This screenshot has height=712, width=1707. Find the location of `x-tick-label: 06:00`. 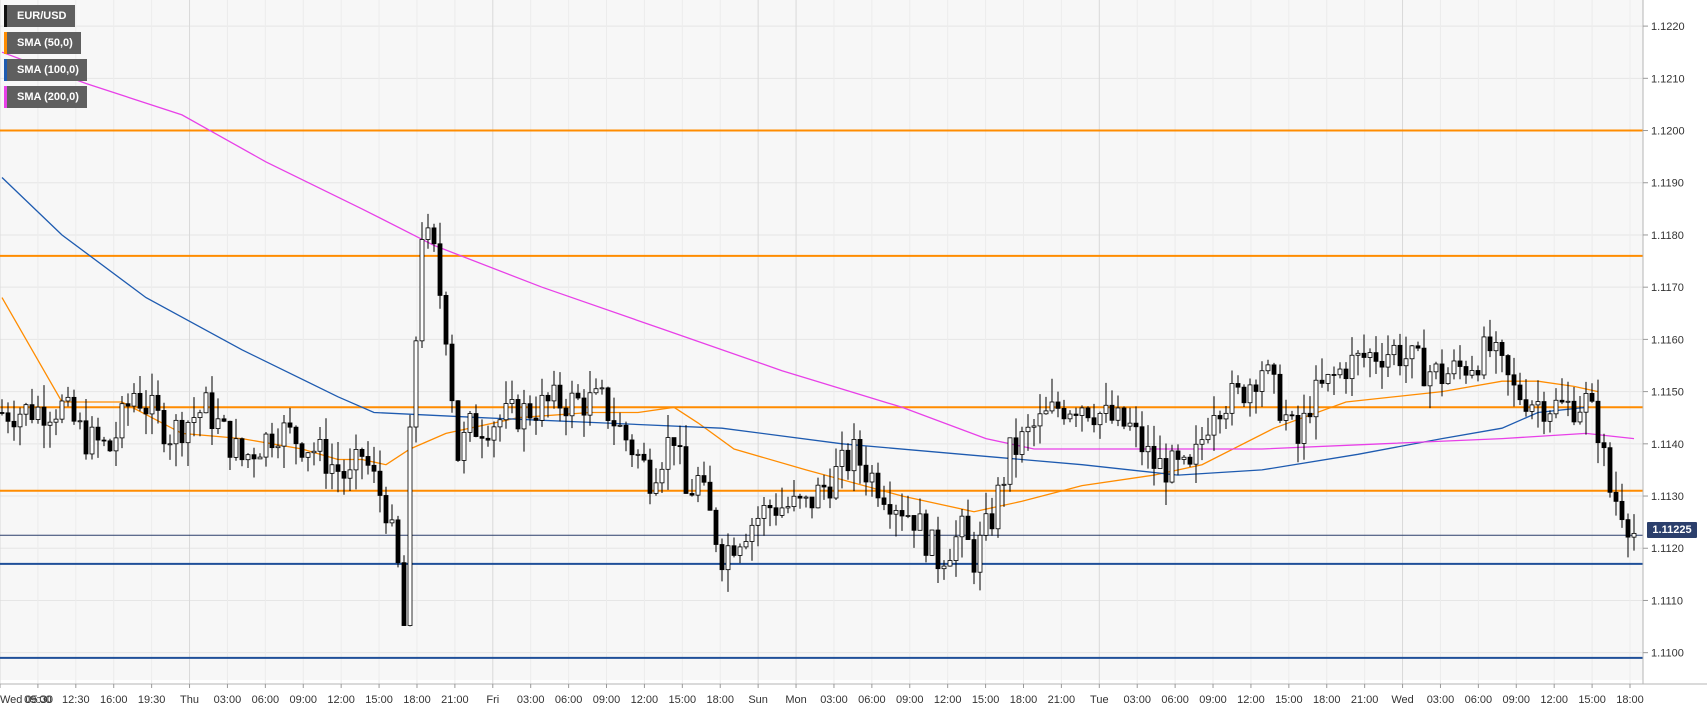

x-tick-label: 06:00 is located at coordinates (1479, 700).